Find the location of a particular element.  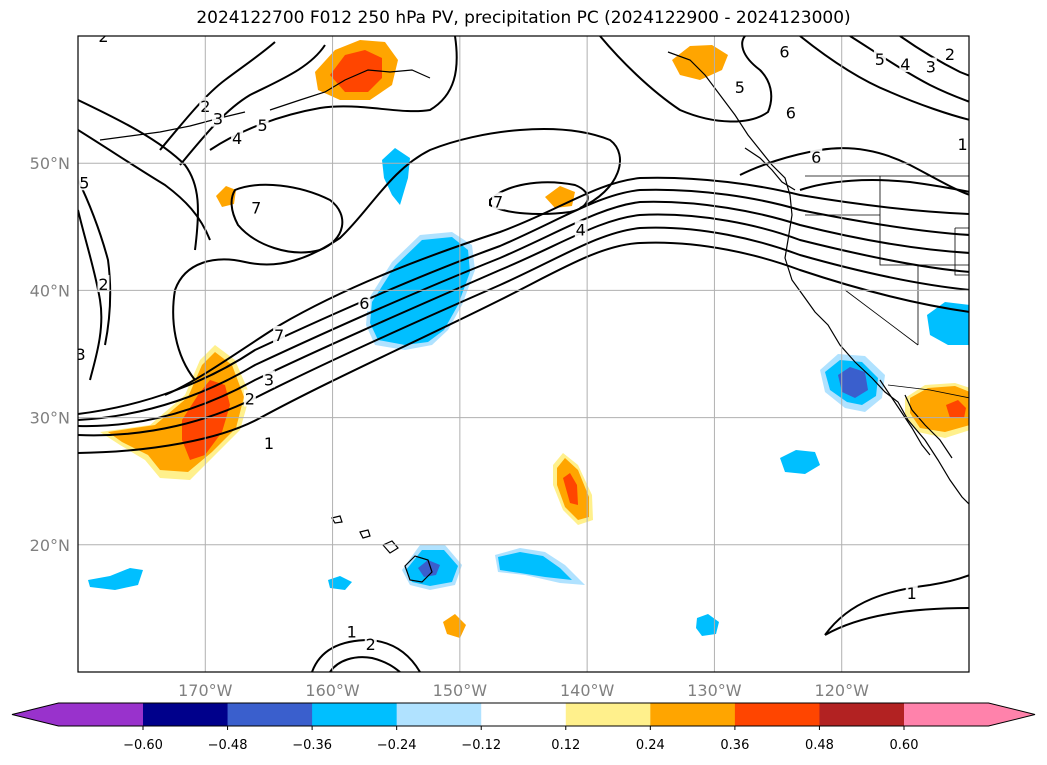

gulf-of-california is located at coordinates (928, 426).